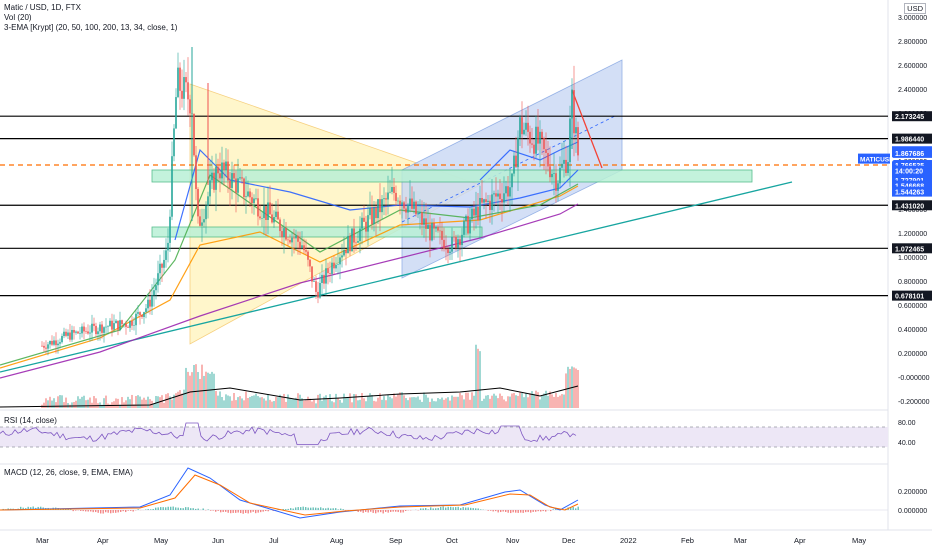 The height and width of the screenshot is (555, 932). What do you see at coordinates (912, 90) in the screenshot?
I see `y-tick-label: 2.400000` at bounding box center [912, 90].